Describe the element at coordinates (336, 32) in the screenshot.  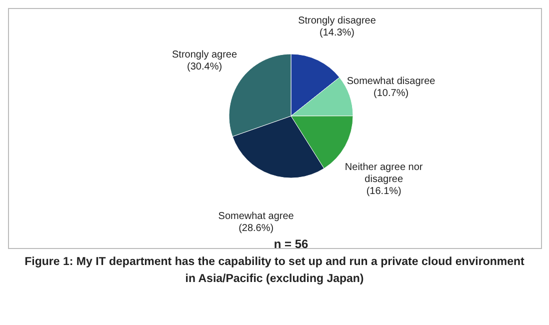
I see `data-label: (14.3%)` at that location.